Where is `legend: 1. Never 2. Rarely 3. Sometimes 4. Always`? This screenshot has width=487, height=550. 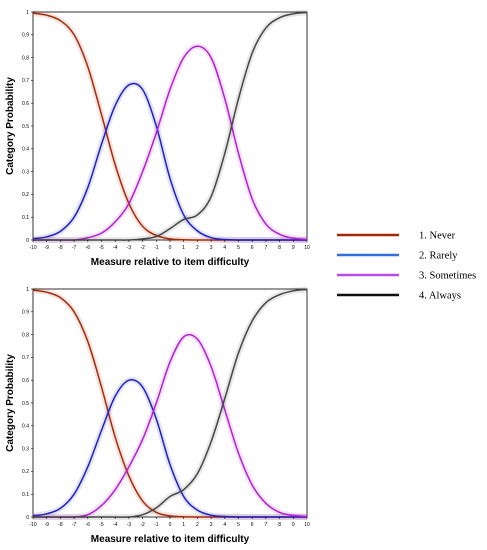 legend: 1. Never 2. Rarely 3. Sometimes 4. Always is located at coordinates (406, 266).